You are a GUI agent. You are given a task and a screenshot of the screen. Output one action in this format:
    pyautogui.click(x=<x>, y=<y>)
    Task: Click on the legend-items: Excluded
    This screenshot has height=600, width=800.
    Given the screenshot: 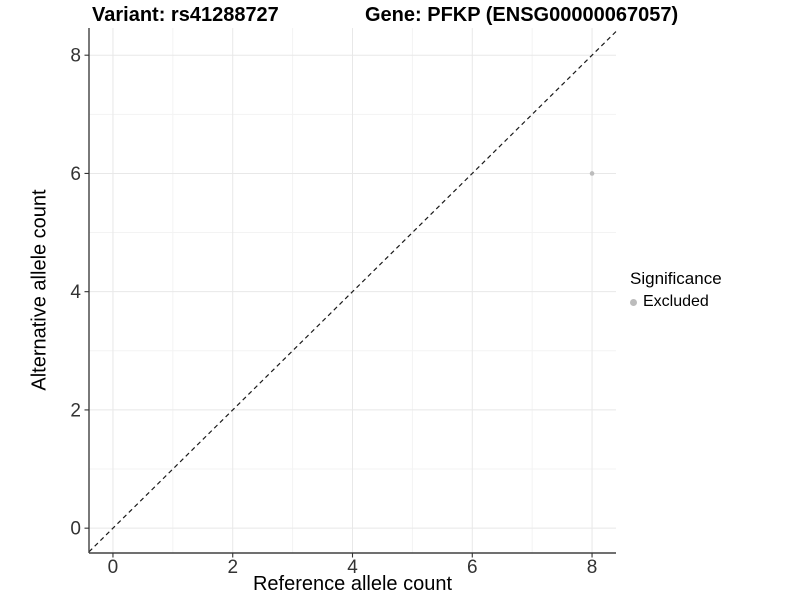 What is the action you would take?
    pyautogui.click(x=676, y=302)
    